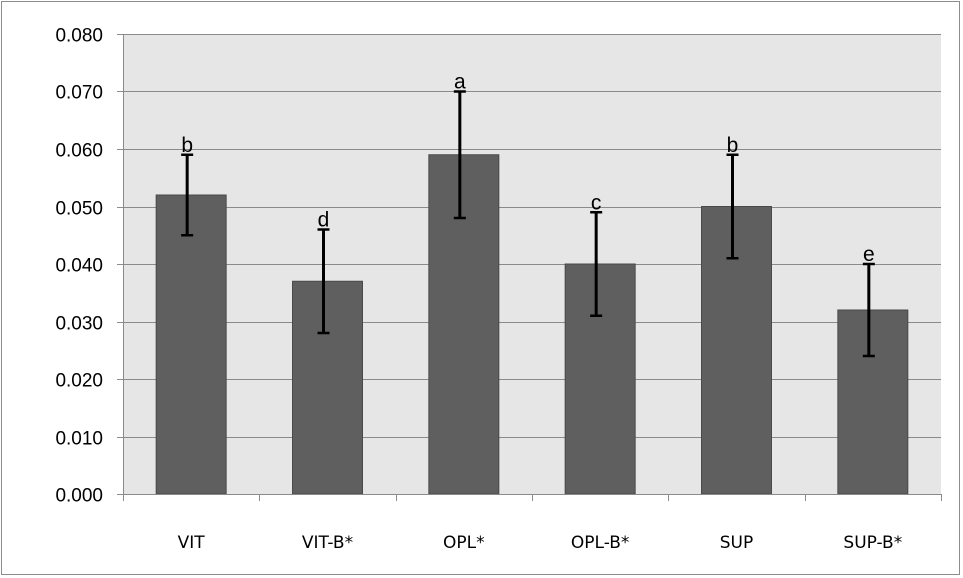  I want to click on significance-letter: c, so click(596, 202).